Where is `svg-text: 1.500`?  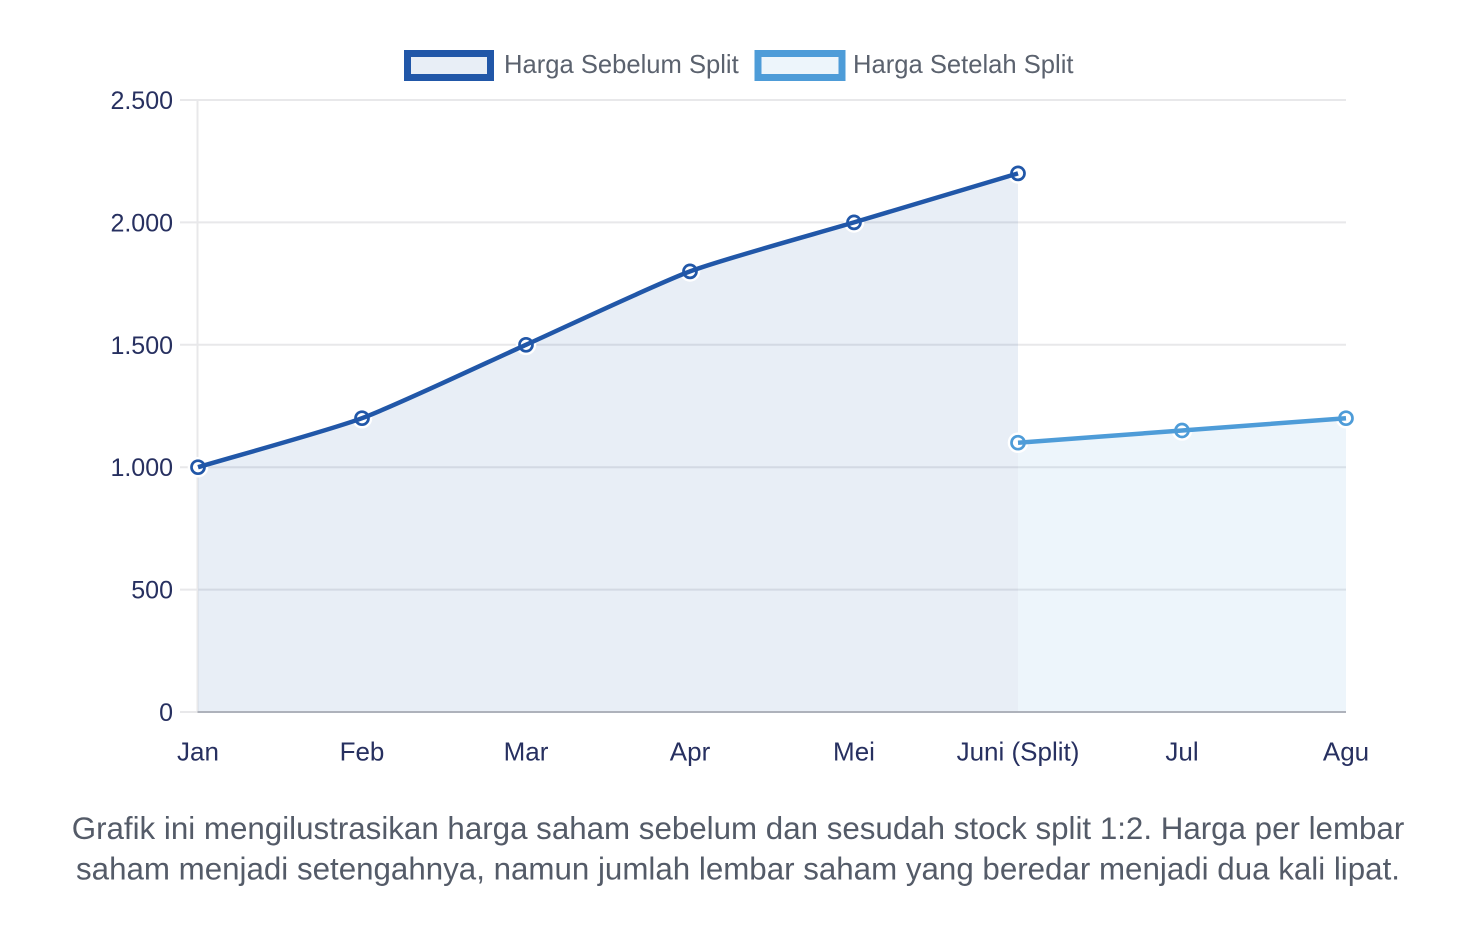
svg-text: 1.500 is located at coordinates (141, 346).